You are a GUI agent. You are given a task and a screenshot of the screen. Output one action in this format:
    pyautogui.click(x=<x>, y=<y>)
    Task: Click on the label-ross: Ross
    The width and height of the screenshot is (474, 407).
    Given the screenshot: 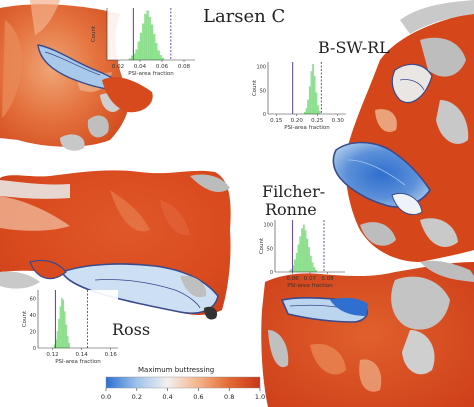 What is the action you would take?
    pyautogui.click(x=131, y=329)
    